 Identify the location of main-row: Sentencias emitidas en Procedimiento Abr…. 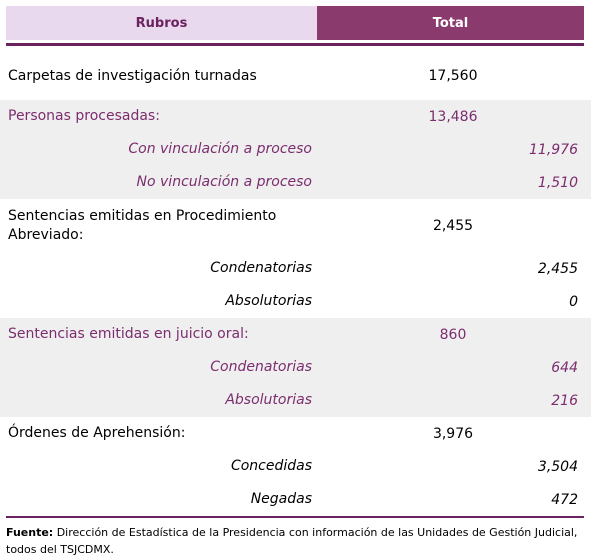
(295, 225).